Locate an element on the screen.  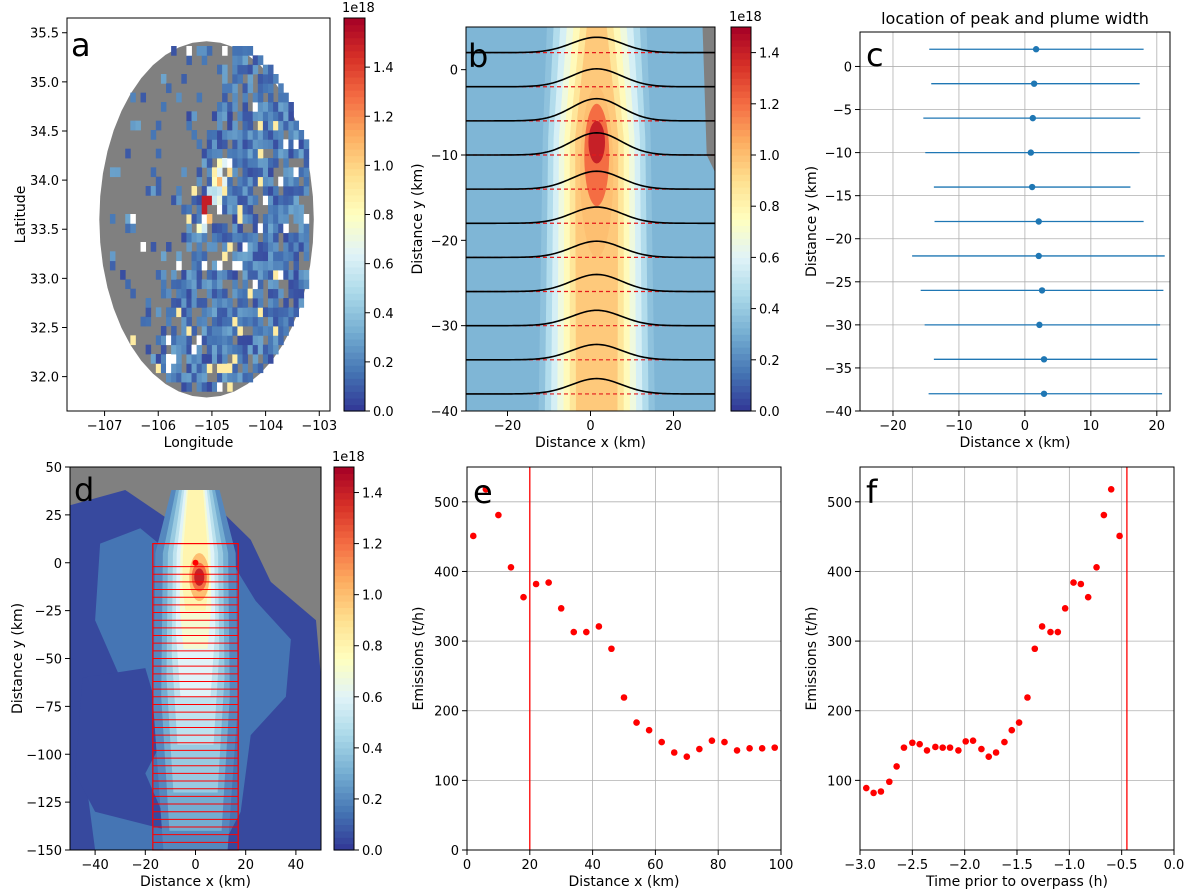
y-axis-label: Emissions (t/h) is located at coordinates (419, 658).